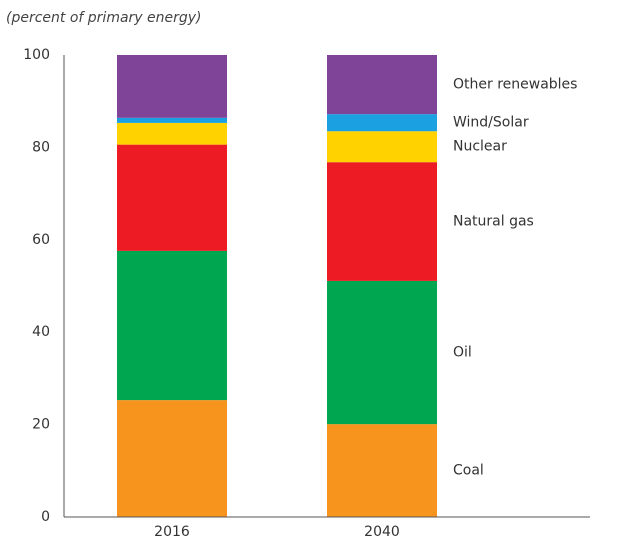 This screenshot has width=620, height=542. What do you see at coordinates (462, 353) in the screenshot?
I see `series-label: Oil` at bounding box center [462, 353].